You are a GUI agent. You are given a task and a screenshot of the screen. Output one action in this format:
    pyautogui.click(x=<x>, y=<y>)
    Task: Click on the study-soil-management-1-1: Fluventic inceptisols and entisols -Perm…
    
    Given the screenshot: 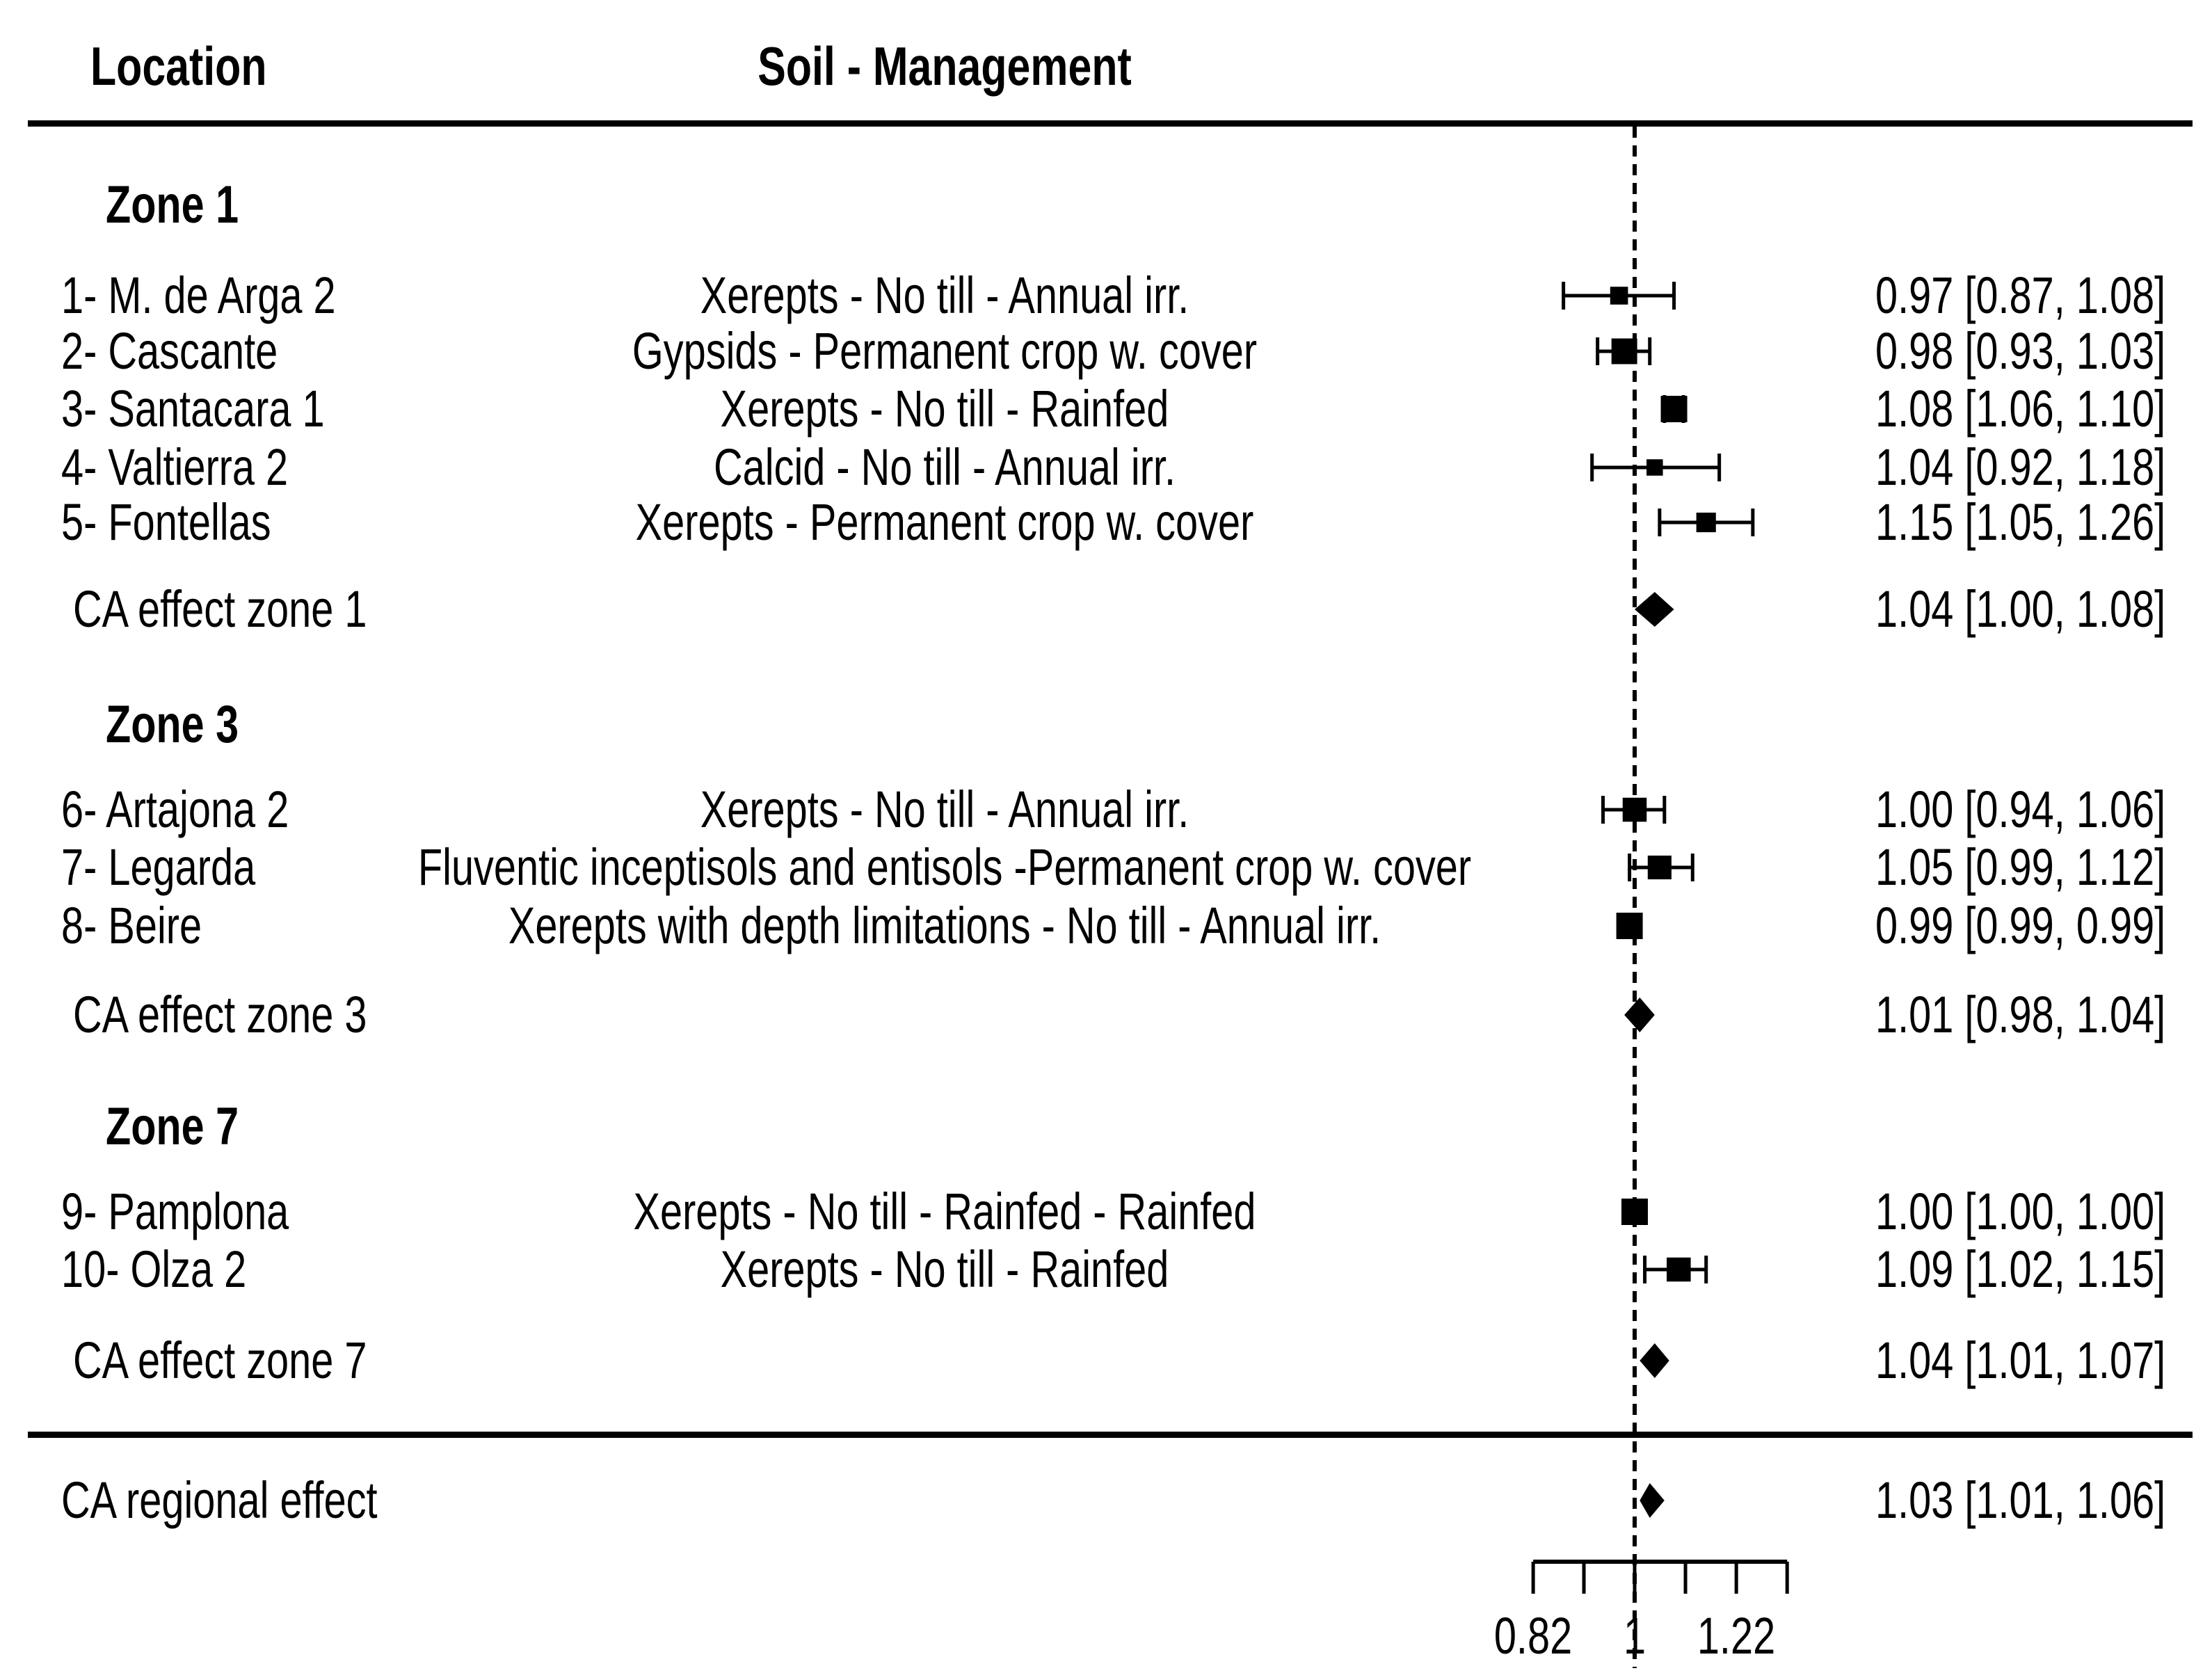 What is the action you would take?
    pyautogui.click(x=944, y=867)
    